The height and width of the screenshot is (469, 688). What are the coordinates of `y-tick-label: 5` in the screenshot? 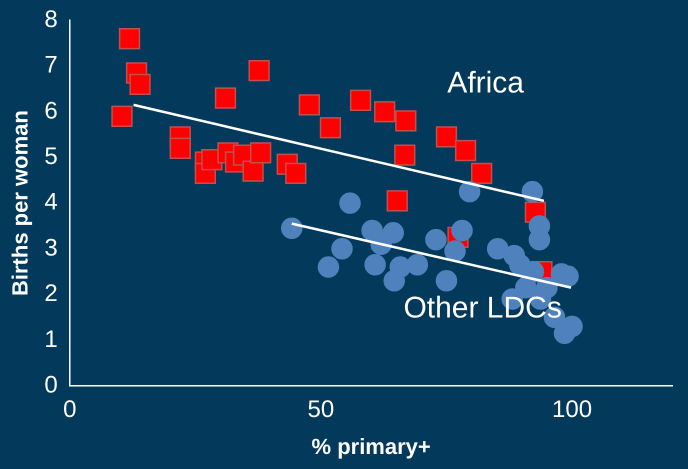 It's located at (51, 156).